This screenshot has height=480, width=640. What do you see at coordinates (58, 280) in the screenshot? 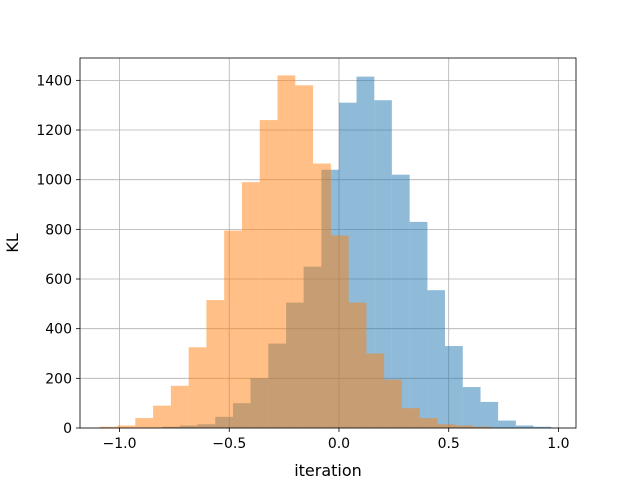
I see `y-tick-label: 600` at bounding box center [58, 280].